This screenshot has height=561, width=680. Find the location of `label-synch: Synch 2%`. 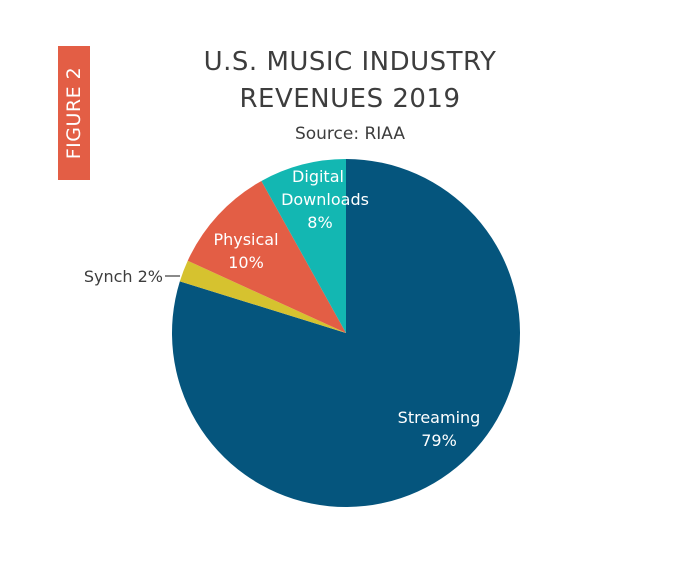

label-synch: Synch 2% is located at coordinates (123, 276).